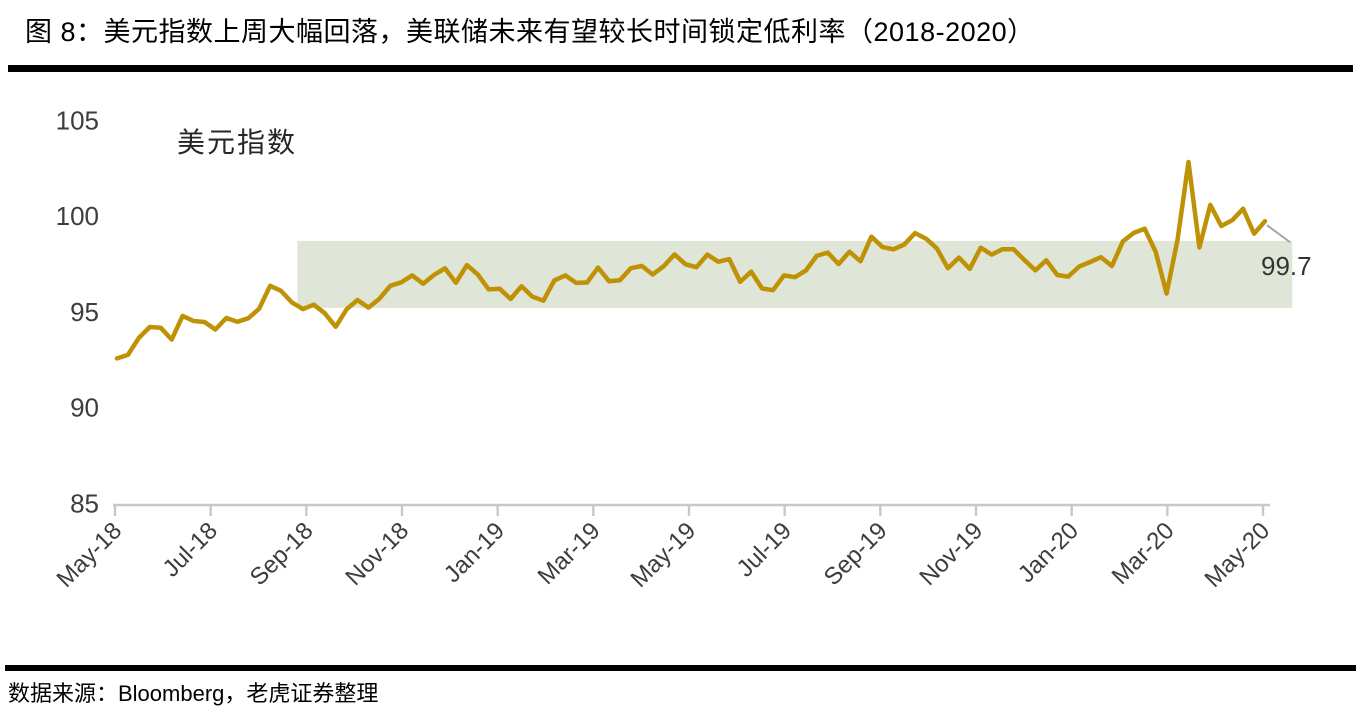  I want to click on x-axis-label: May-19, so click(664, 555).